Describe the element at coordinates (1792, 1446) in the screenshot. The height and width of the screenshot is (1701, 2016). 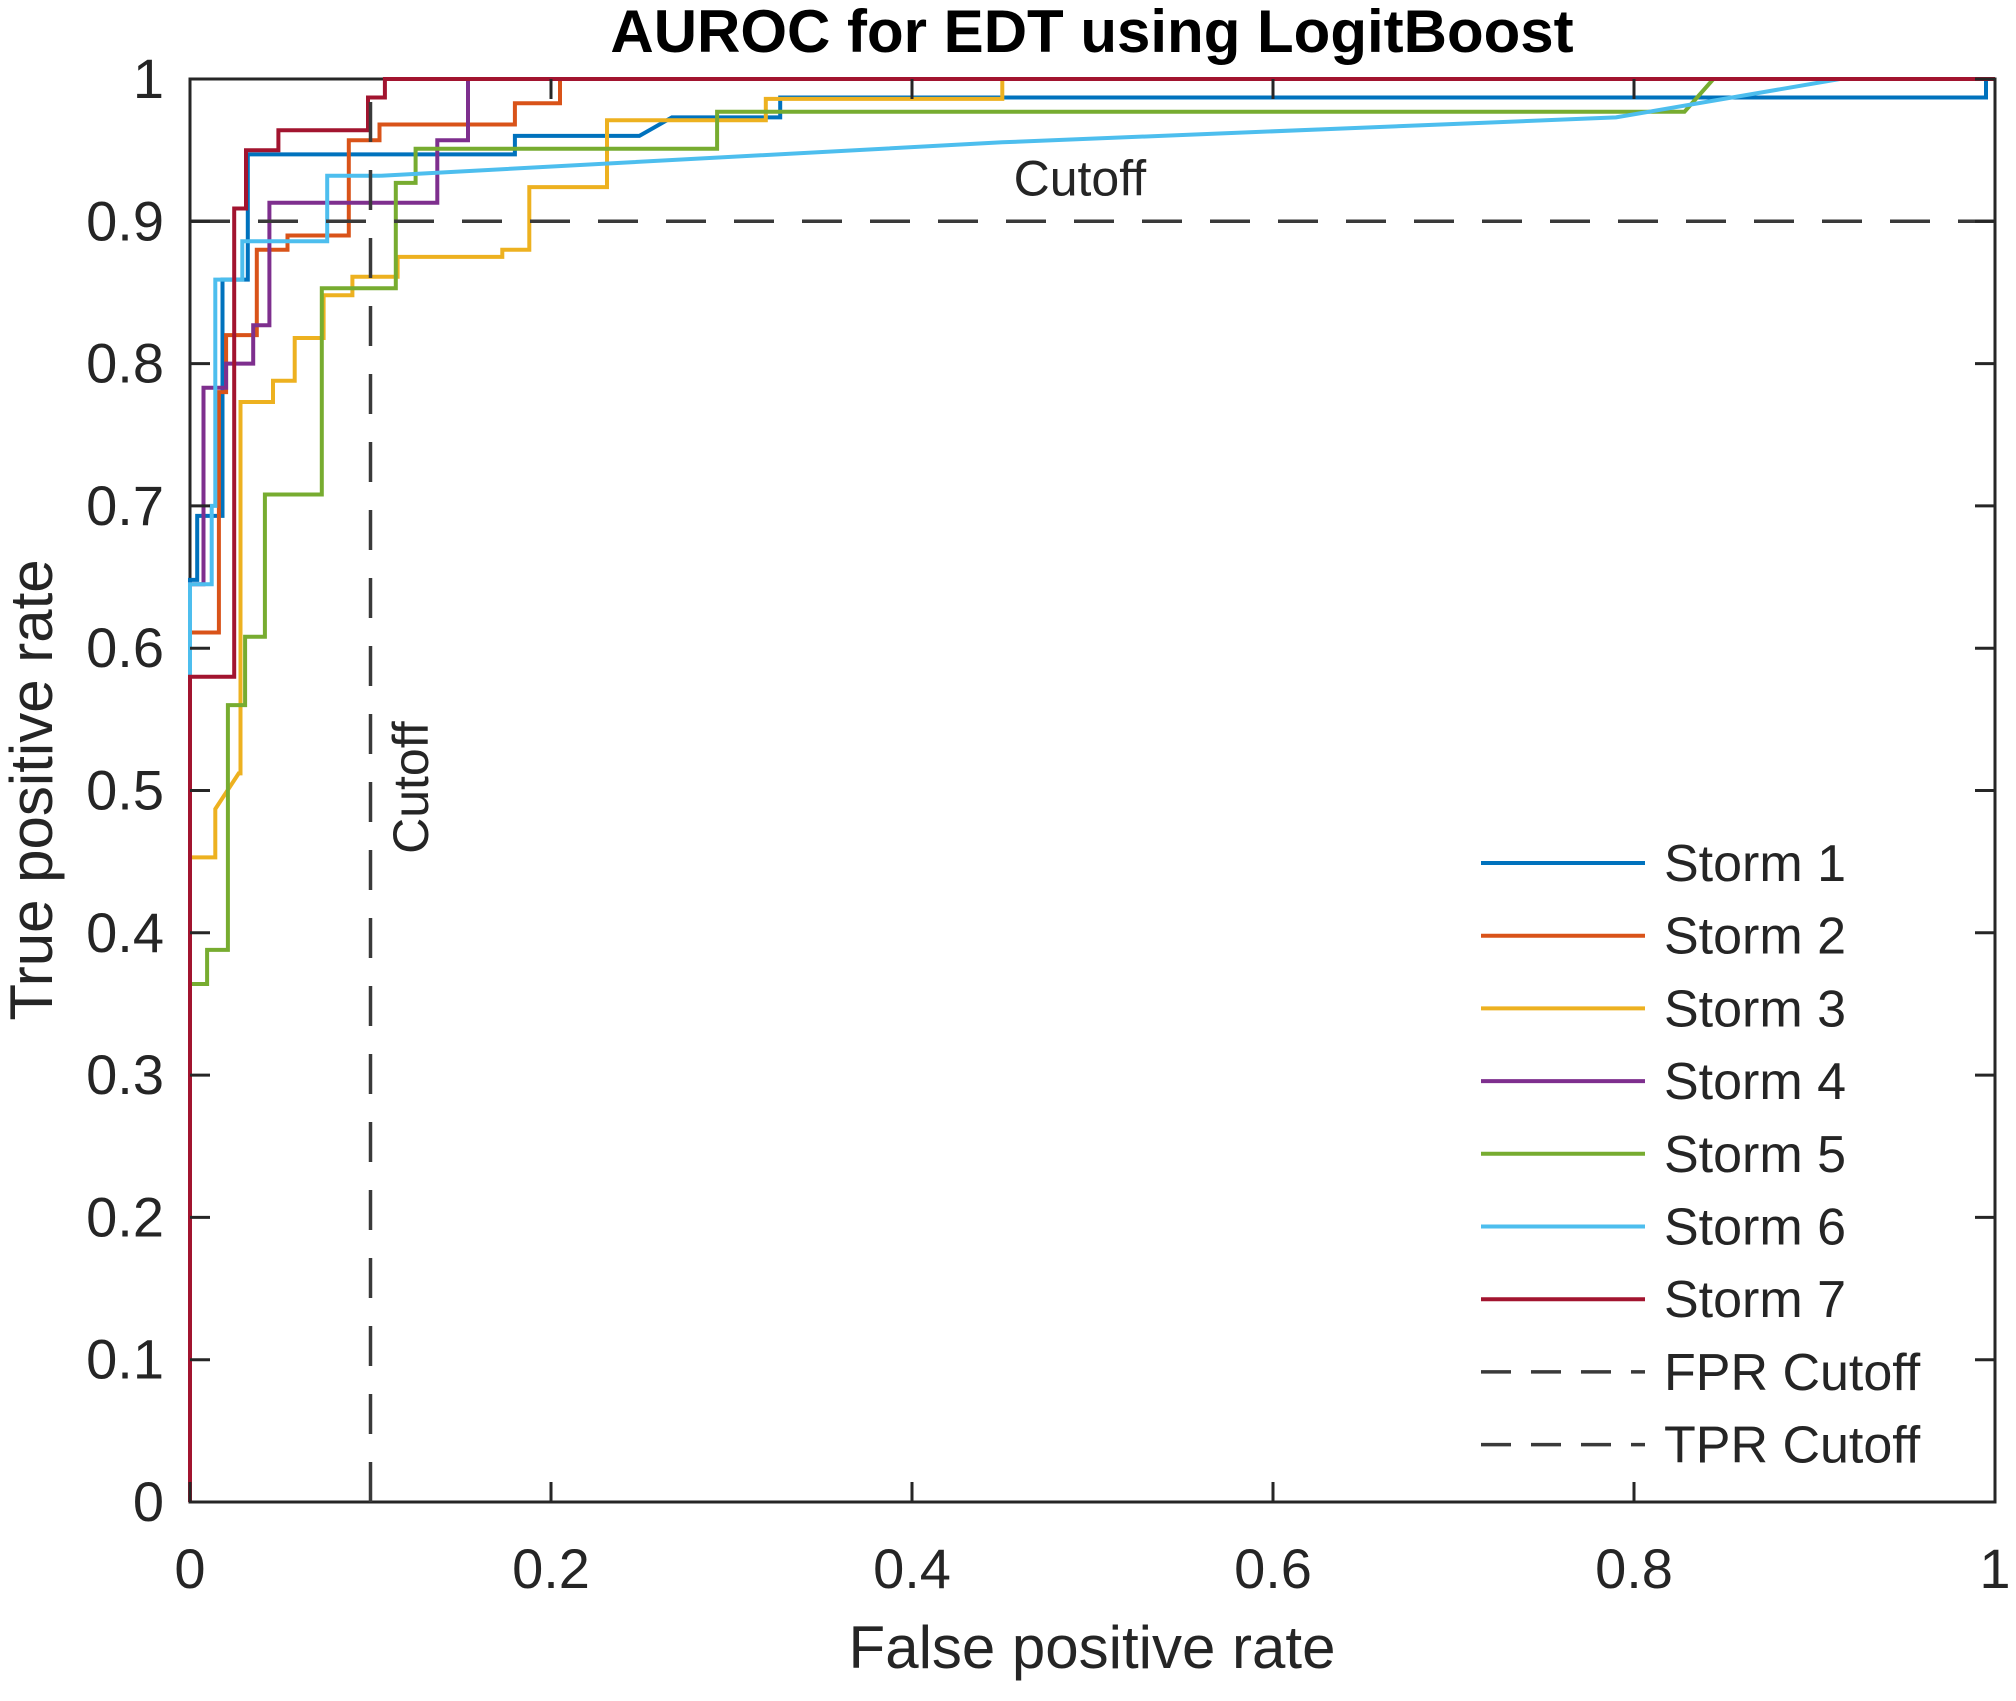
I see `legend-label: TPR Cutoff` at that location.